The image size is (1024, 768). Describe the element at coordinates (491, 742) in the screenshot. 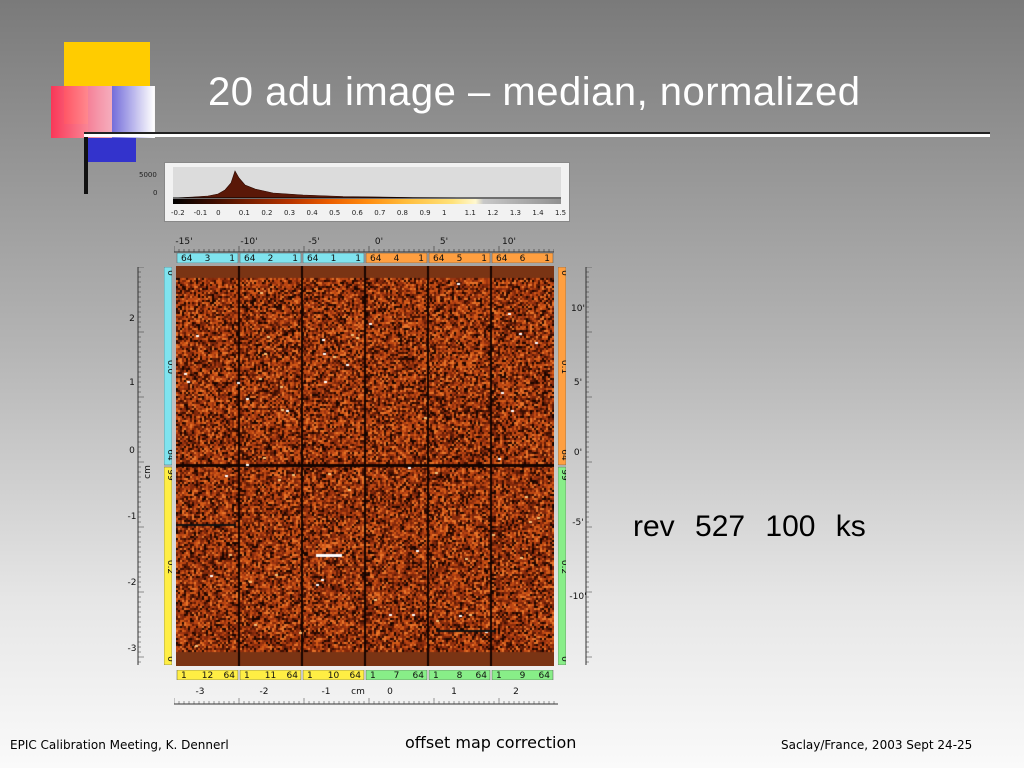

I see `footer-center: offset map correction` at that location.